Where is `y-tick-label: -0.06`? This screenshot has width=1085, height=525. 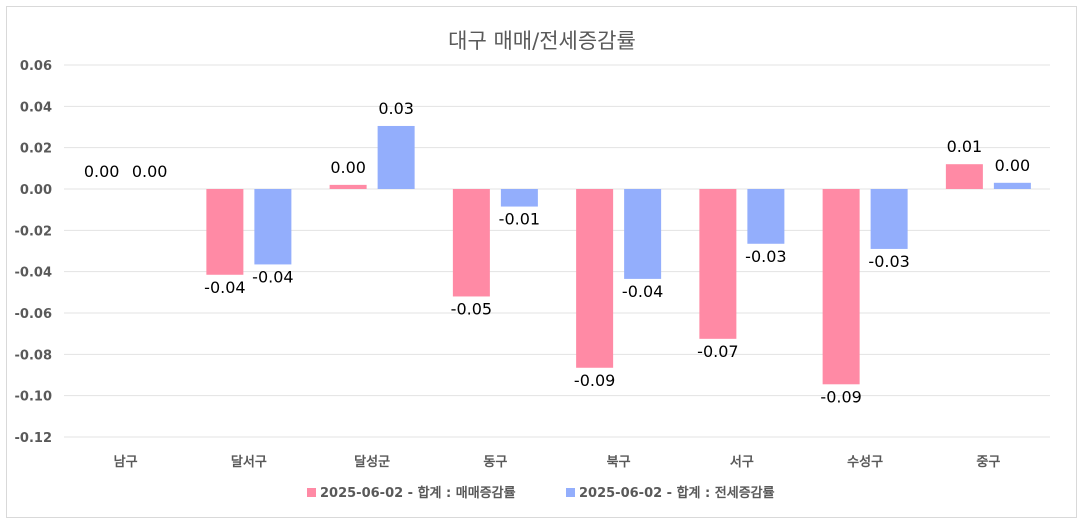
y-tick-label: -0.06 is located at coordinates (33, 314).